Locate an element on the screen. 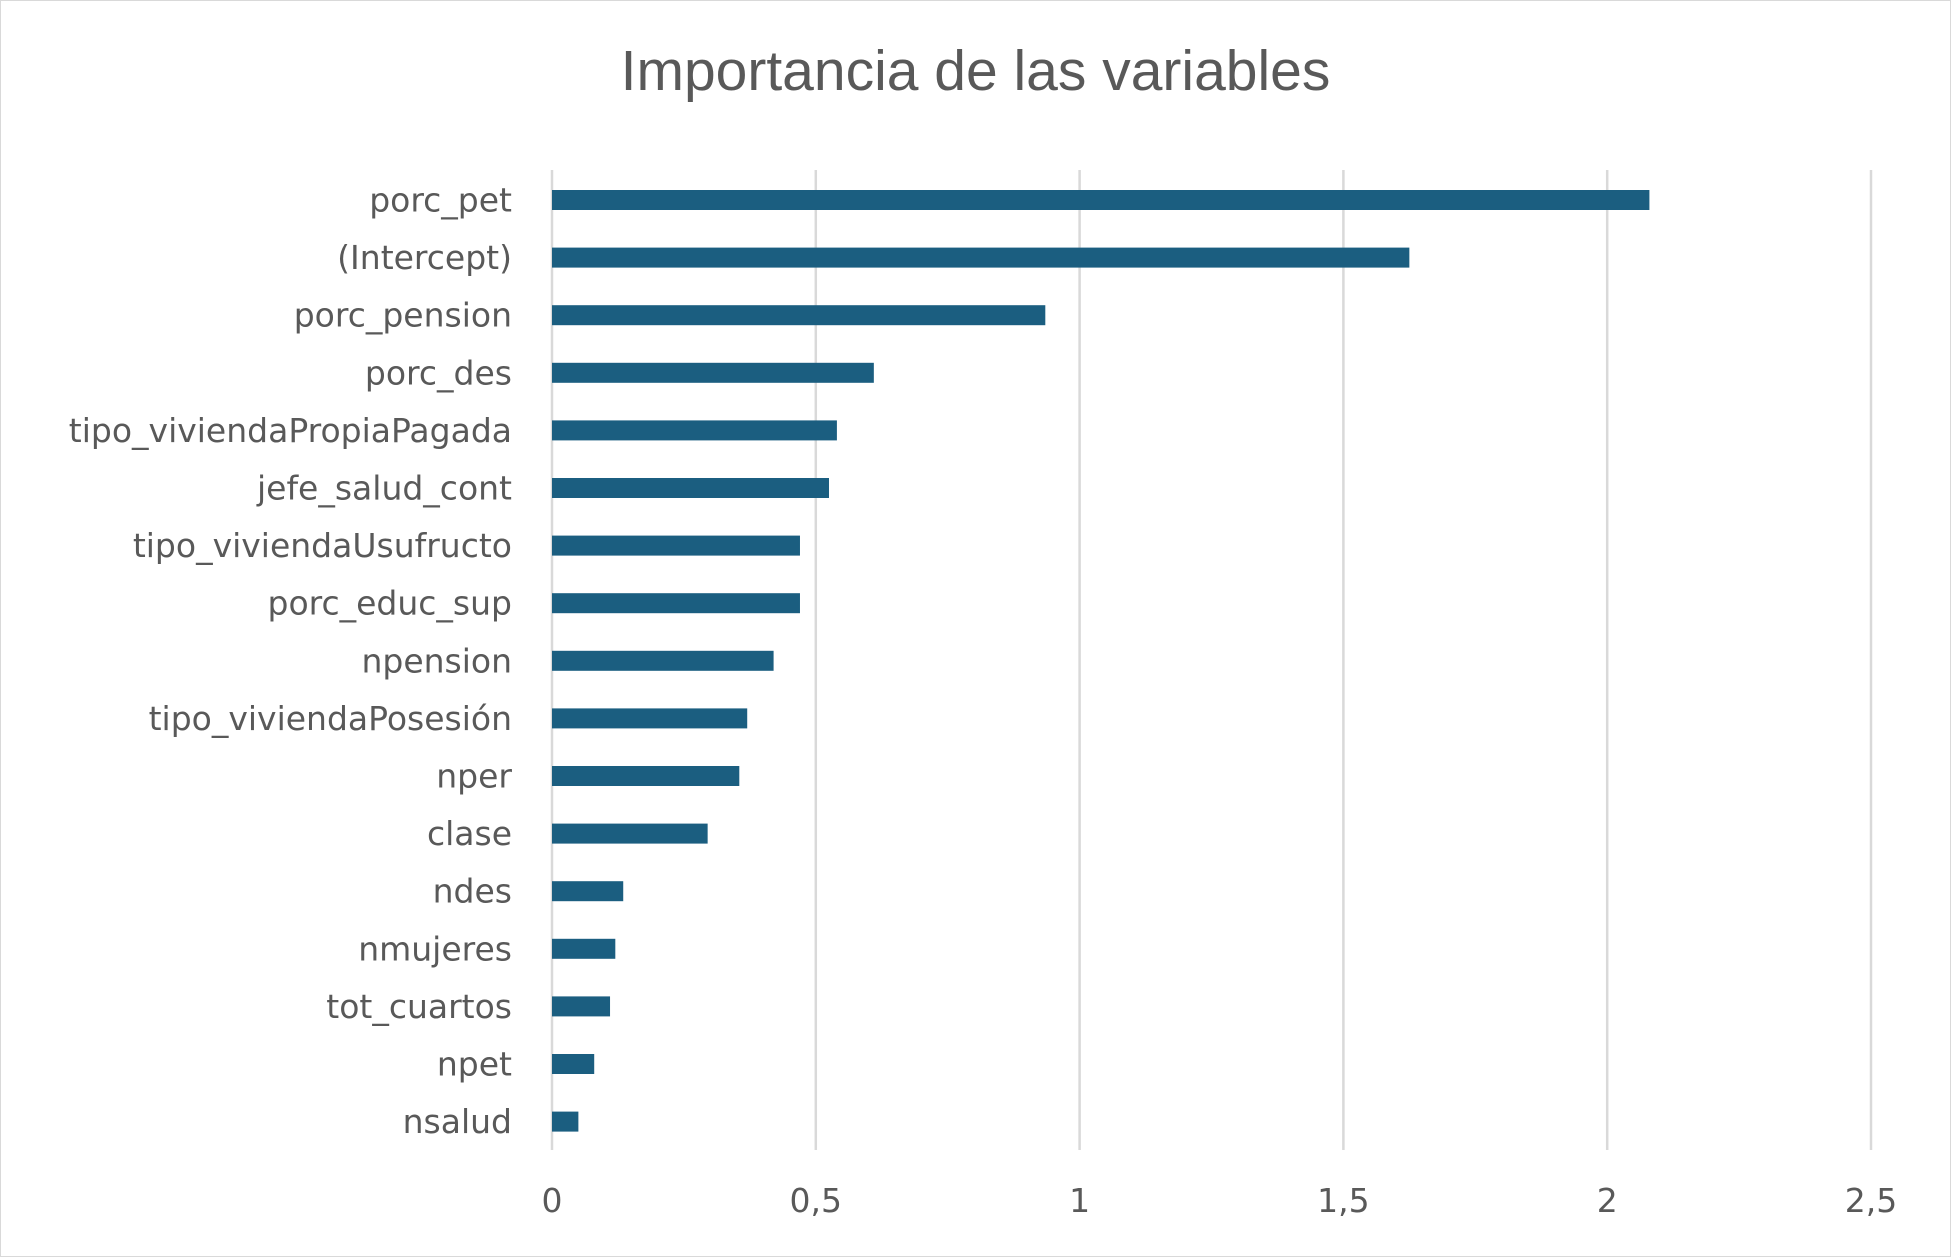 Image resolution: width=1951 pixels, height=1257 pixels. category-label: npension is located at coordinates (436, 660).